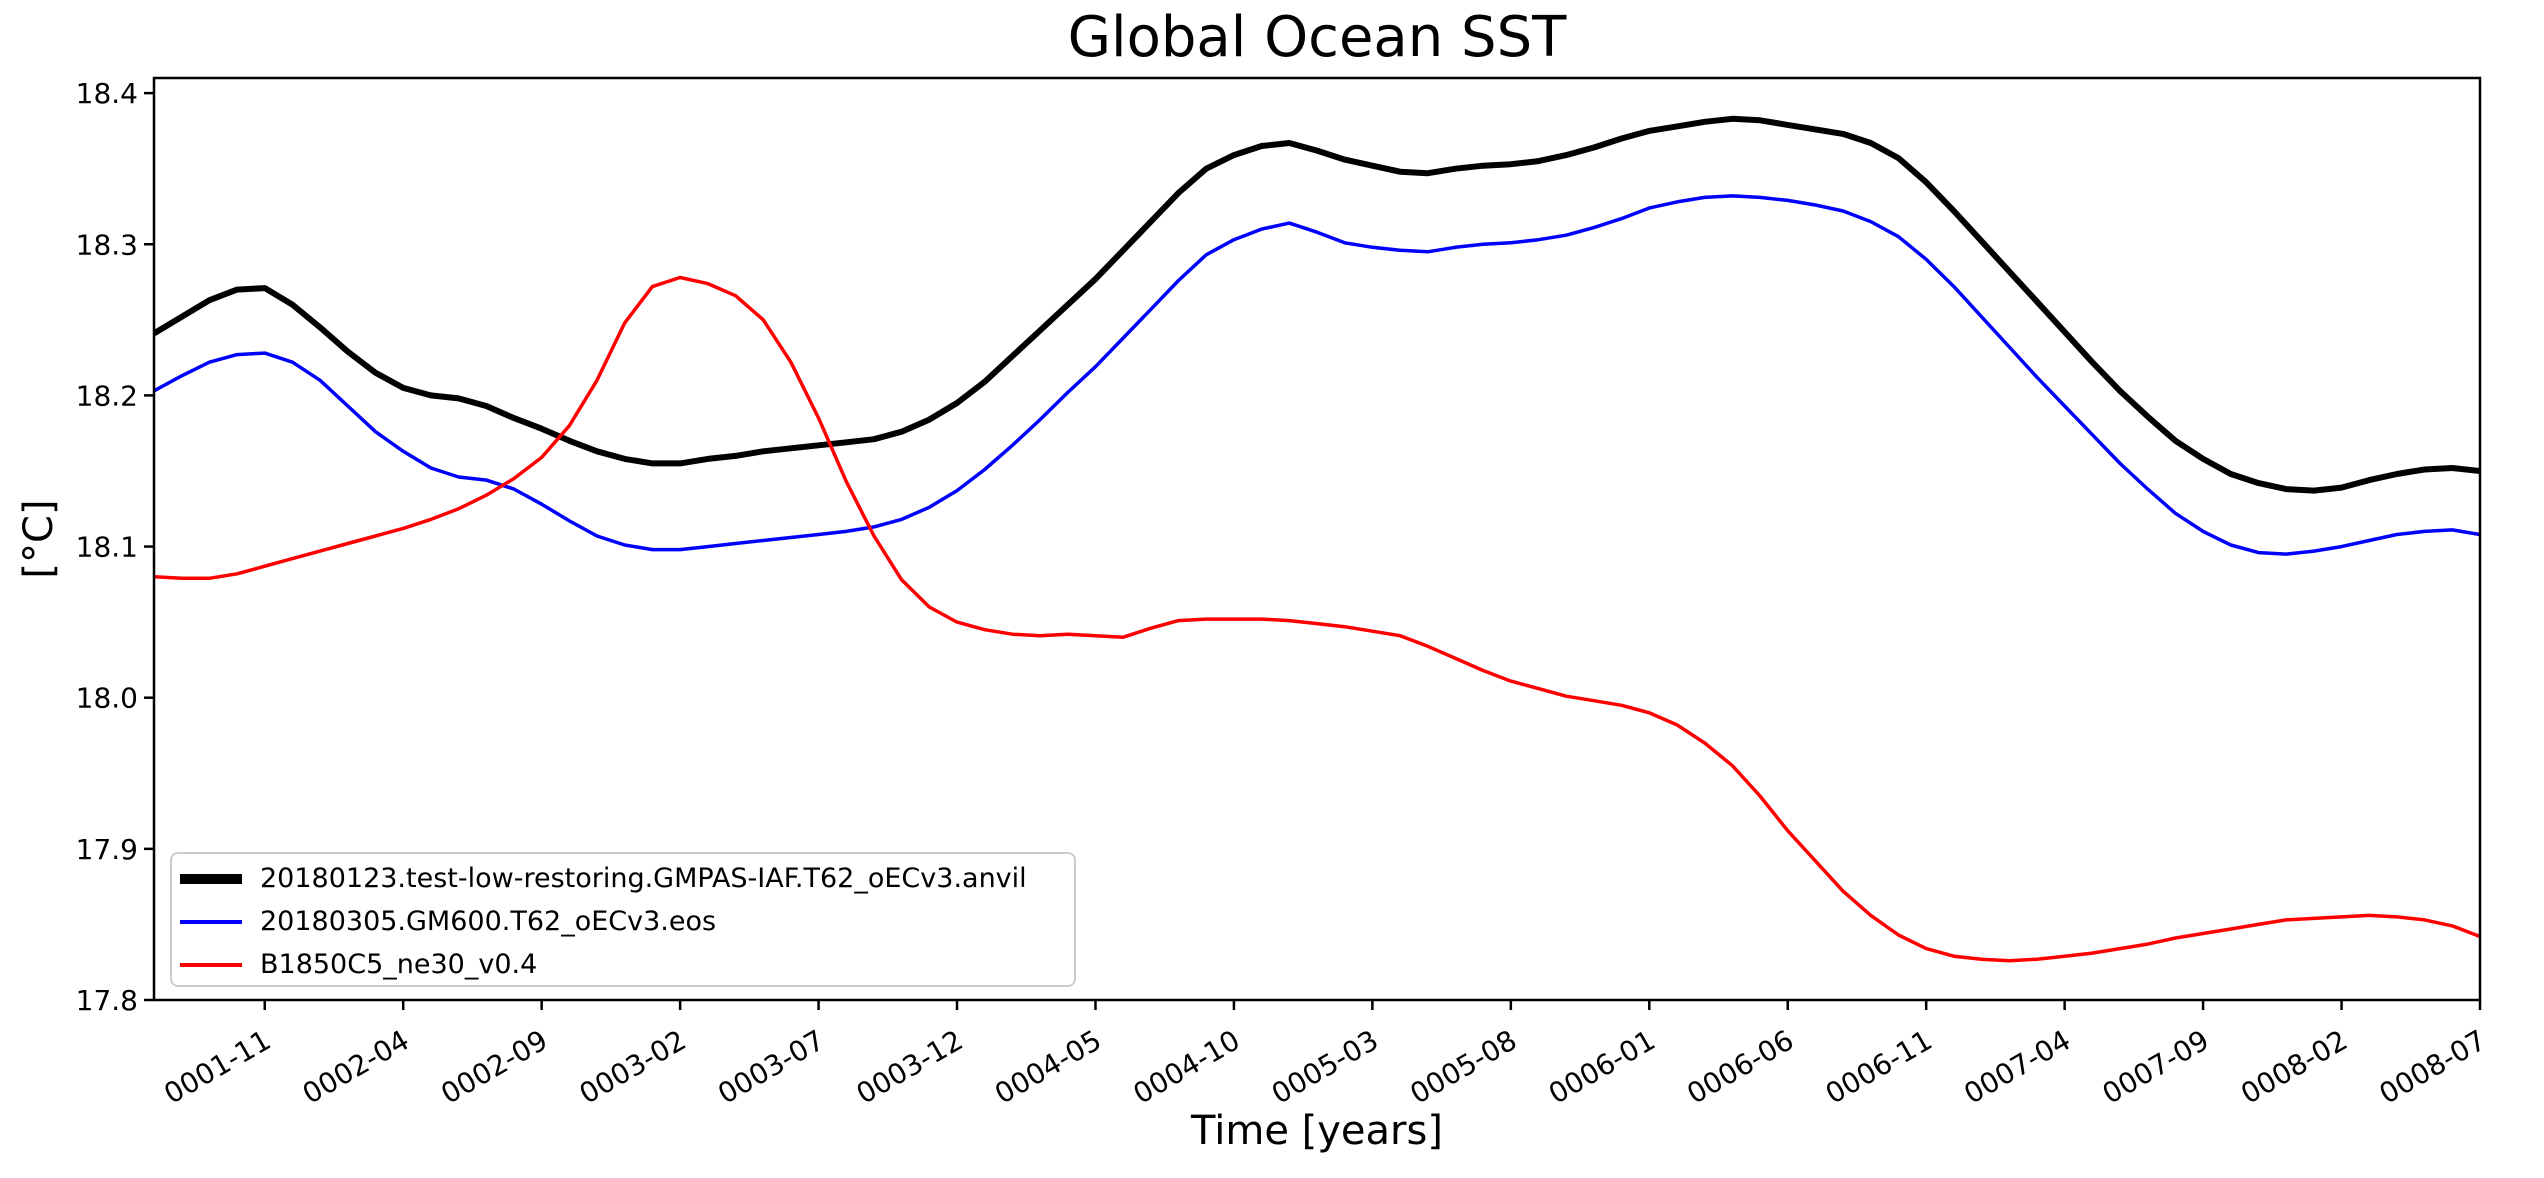  I want to click on x-tick-label: 0006-11, so click(1879, 1066).